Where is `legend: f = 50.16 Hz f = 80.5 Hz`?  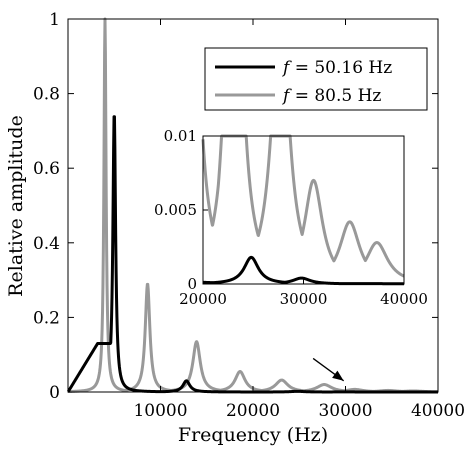
legend: f = 50.16 Hz f = 80.5 Hz is located at coordinates (316, 79).